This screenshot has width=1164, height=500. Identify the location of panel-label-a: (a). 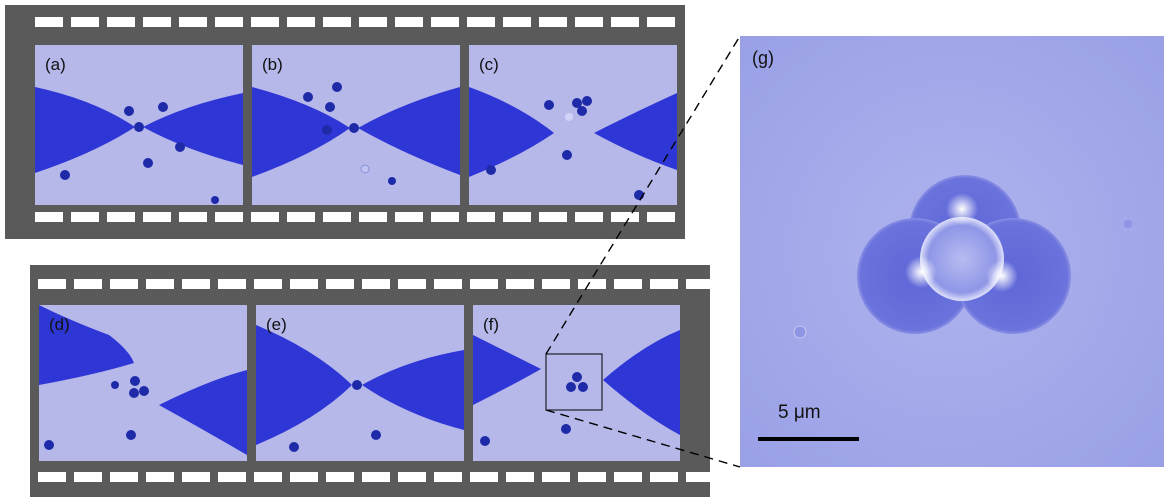
(55, 64).